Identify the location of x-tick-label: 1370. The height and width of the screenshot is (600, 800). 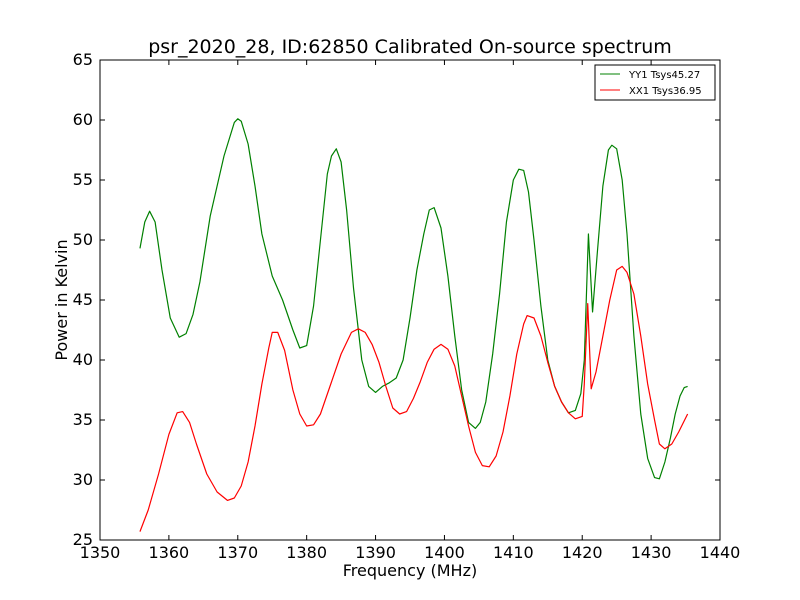
(237, 552).